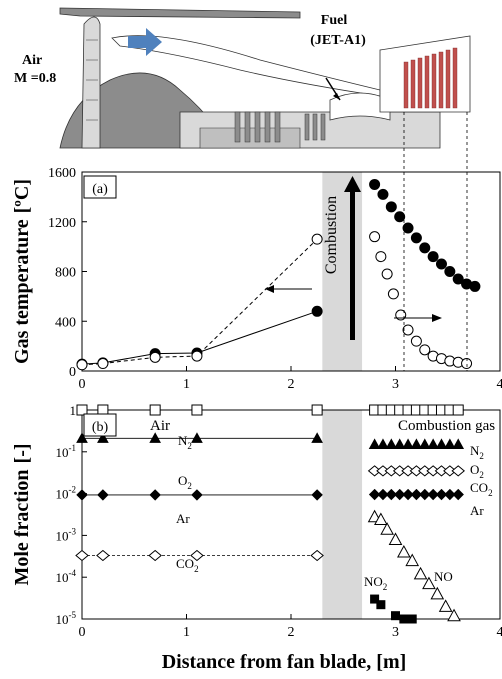 This screenshot has height=679, width=502. What do you see at coordinates (280, 127) in the screenshot?
I see `compressor-blades` at bounding box center [280, 127].